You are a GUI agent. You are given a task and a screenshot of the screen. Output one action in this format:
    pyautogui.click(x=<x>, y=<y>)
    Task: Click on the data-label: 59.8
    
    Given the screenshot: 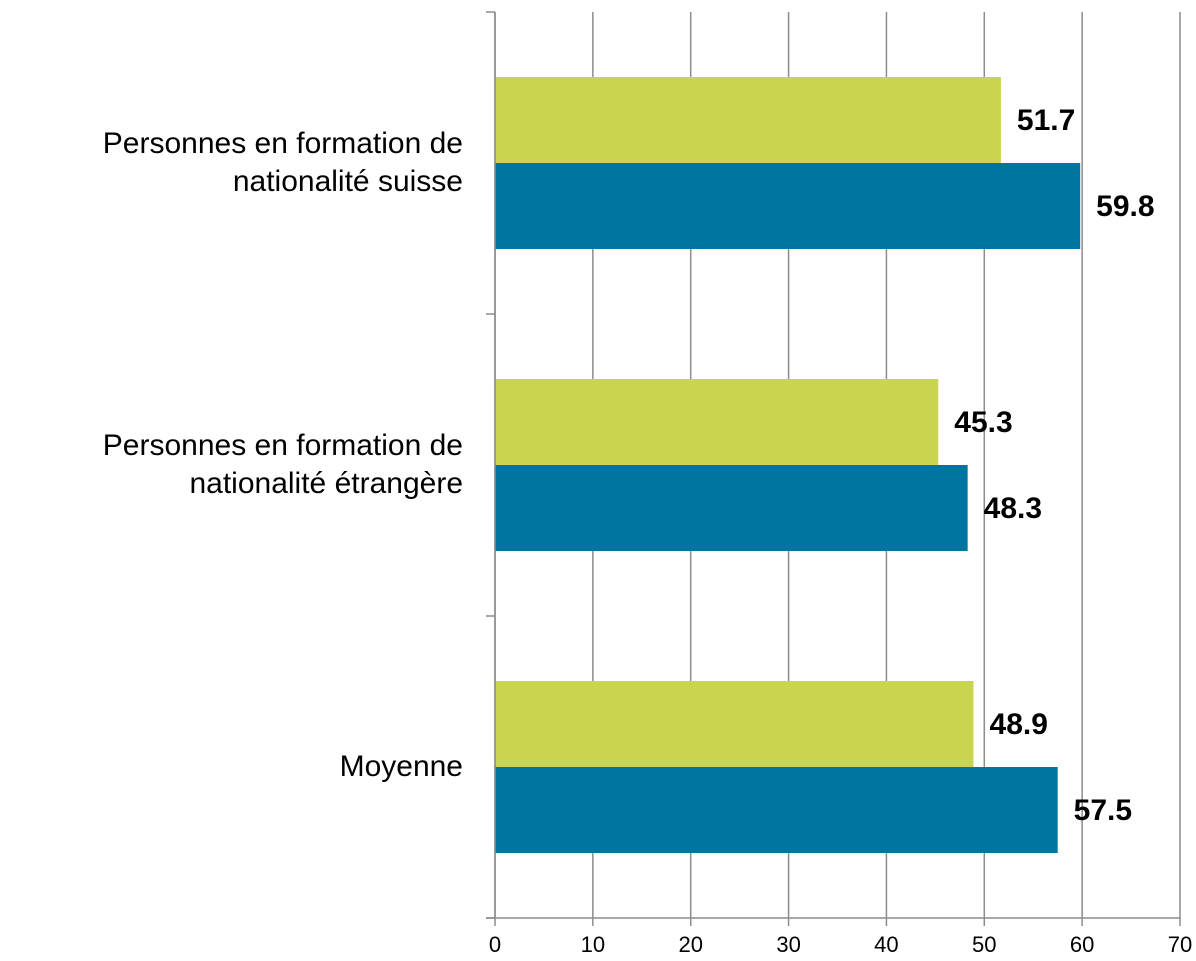 What is the action you would take?
    pyautogui.click(x=1125, y=206)
    